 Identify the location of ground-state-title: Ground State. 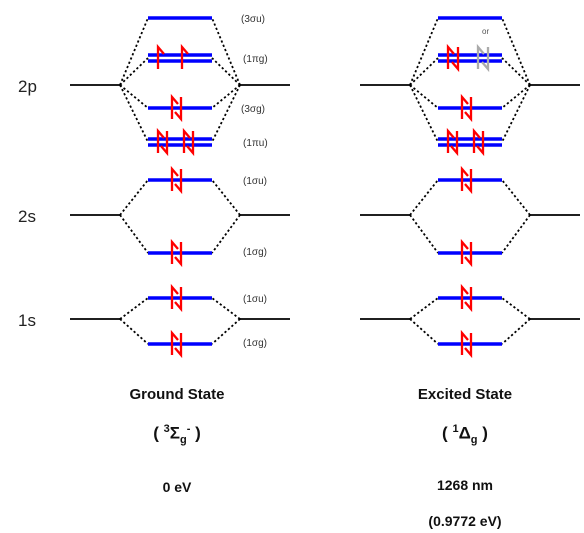
(177, 394).